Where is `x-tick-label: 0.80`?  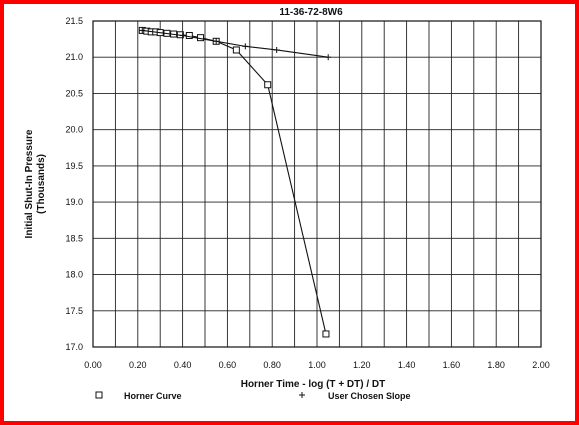 x-tick-label: 0.80 is located at coordinates (272, 365).